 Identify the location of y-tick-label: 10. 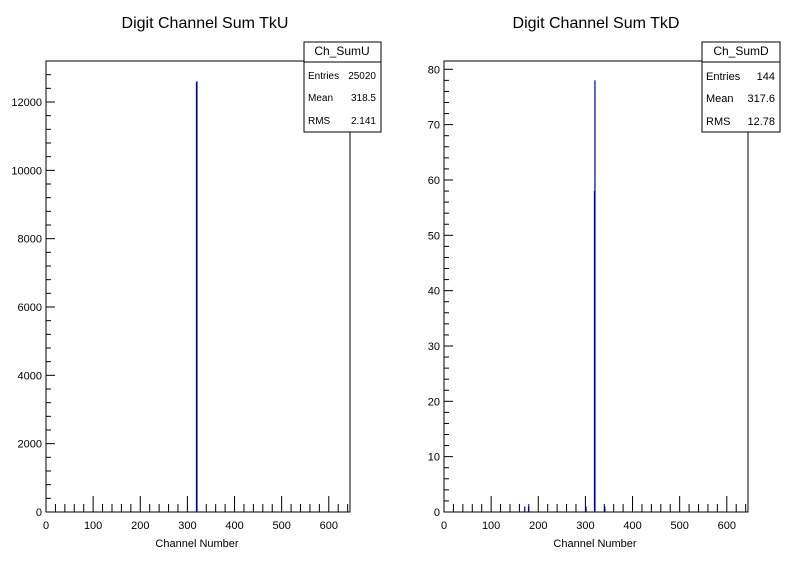
(434, 458).